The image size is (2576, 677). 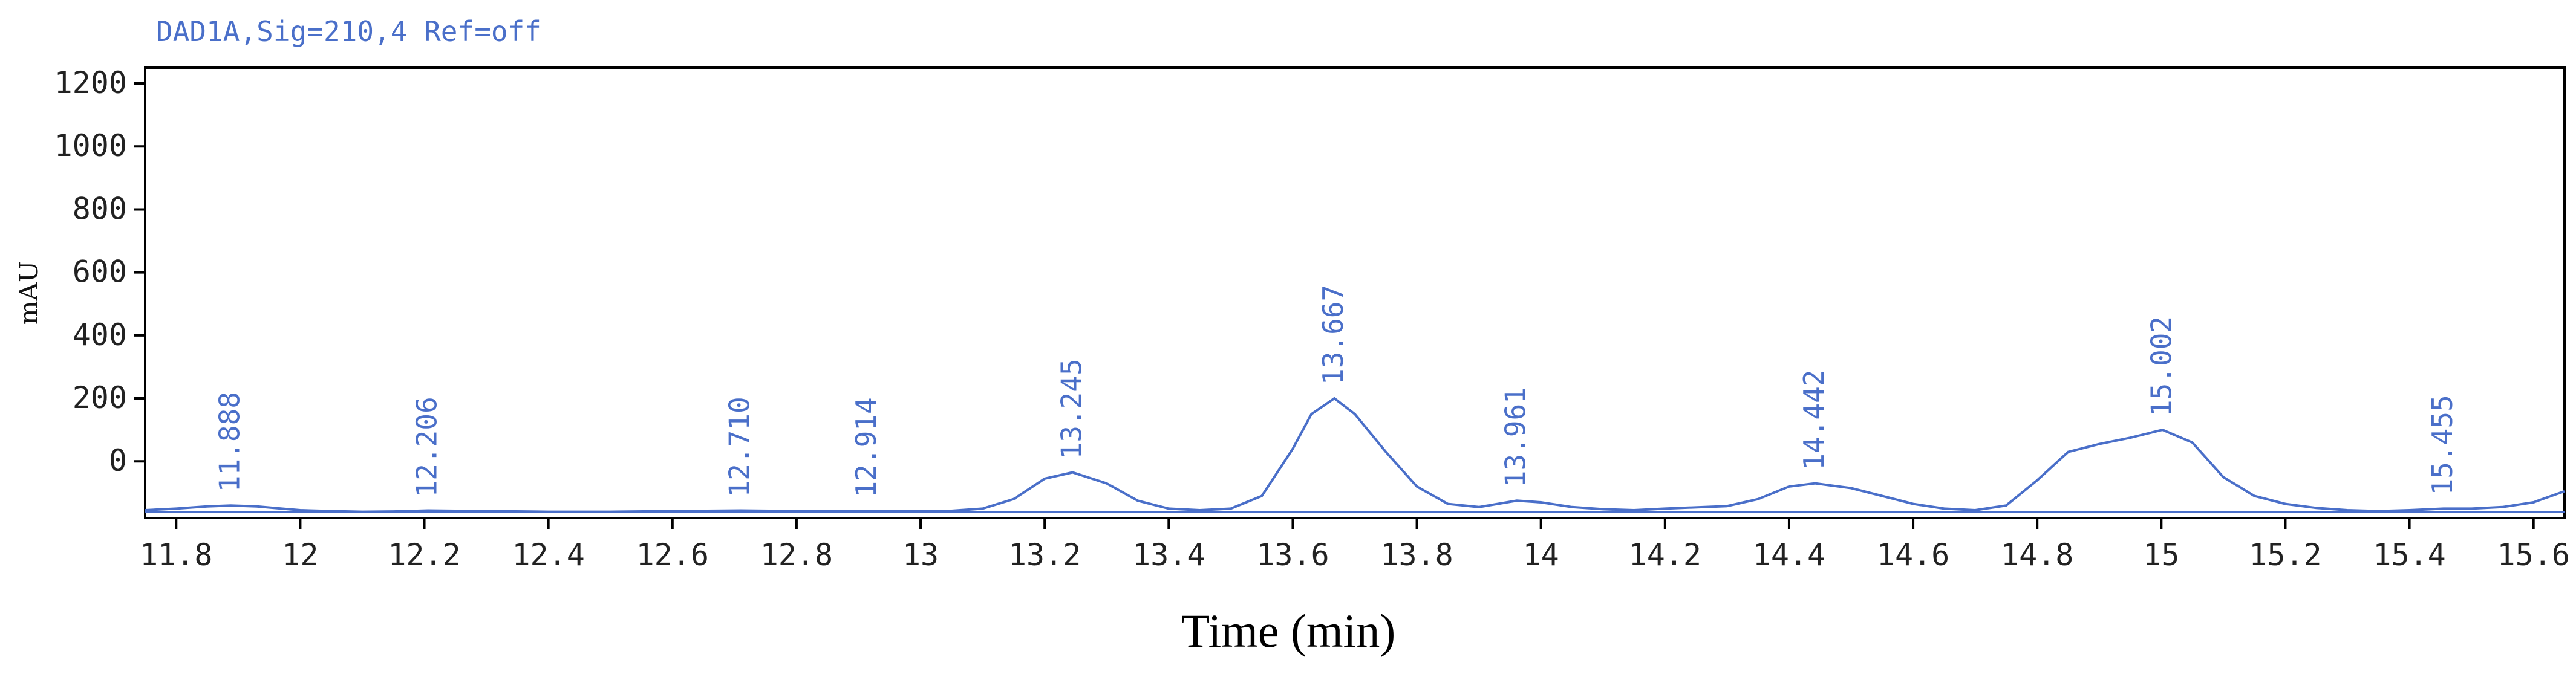 What do you see at coordinates (2409, 554) in the screenshot?
I see `x-tick-label: 15.4` at bounding box center [2409, 554].